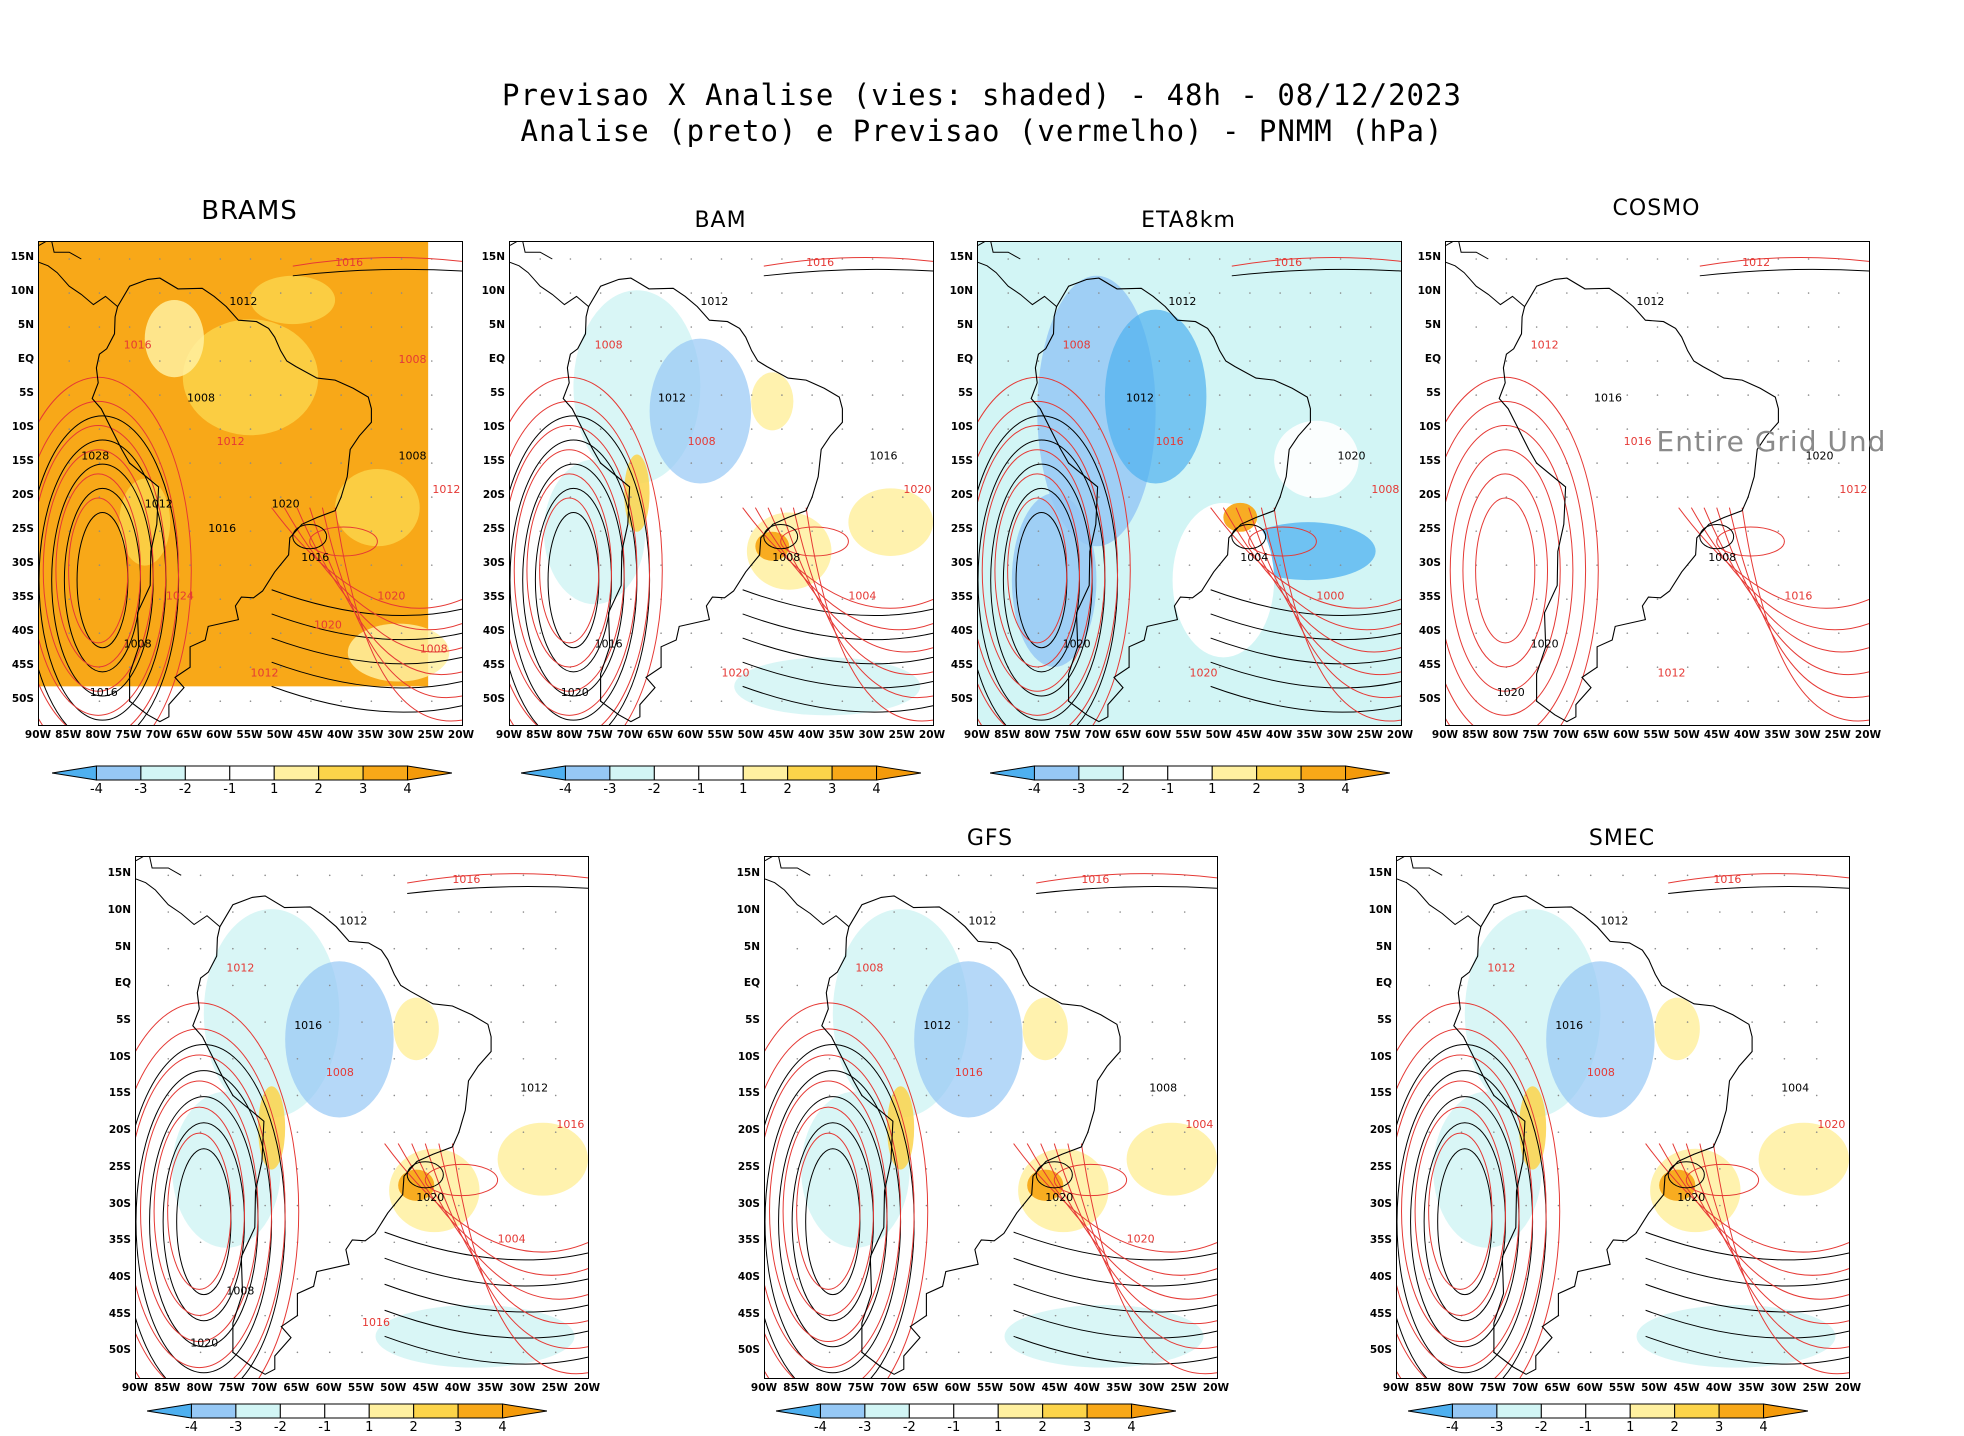  Describe the element at coordinates (991, 1125) in the screenshot. I see `isobar-contours` at that location.